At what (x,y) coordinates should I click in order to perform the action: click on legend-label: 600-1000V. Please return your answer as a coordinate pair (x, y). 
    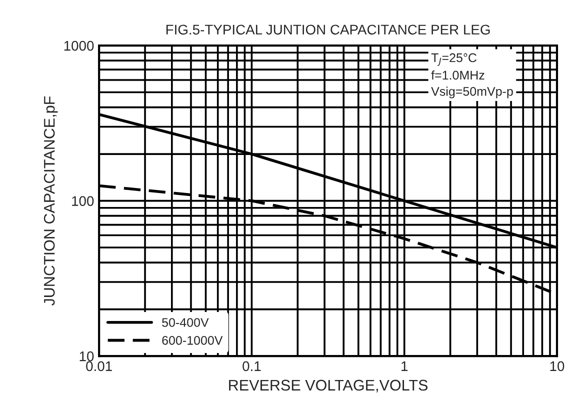
    Looking at the image, I should click on (192, 340).